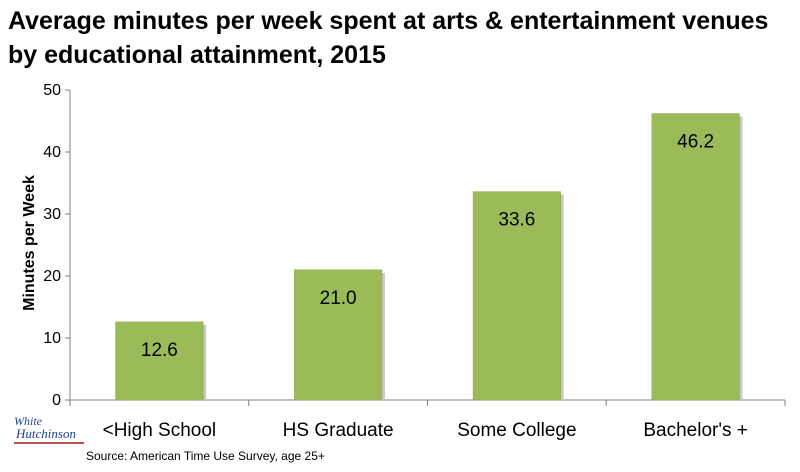 The image size is (800, 472). I want to click on data-label: 21.0, so click(338, 298).